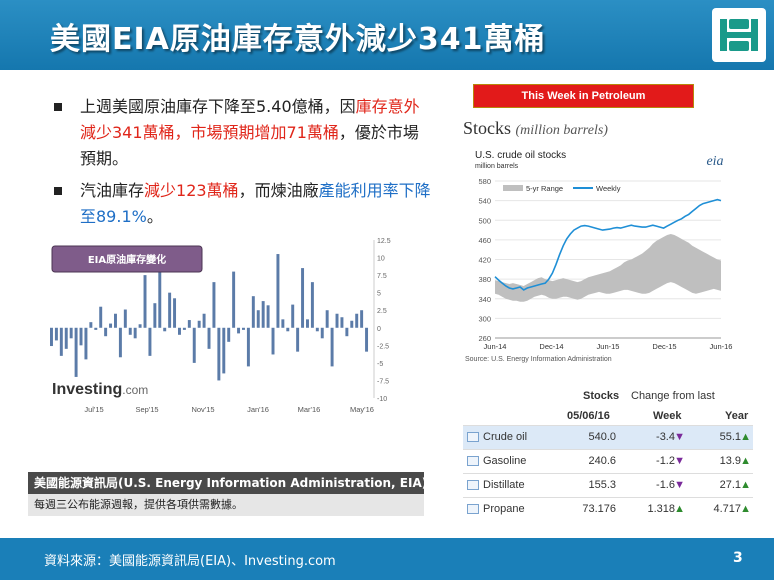 The width and height of the screenshot is (774, 580). I want to click on stocks-title-main: Stocks, so click(487, 128).